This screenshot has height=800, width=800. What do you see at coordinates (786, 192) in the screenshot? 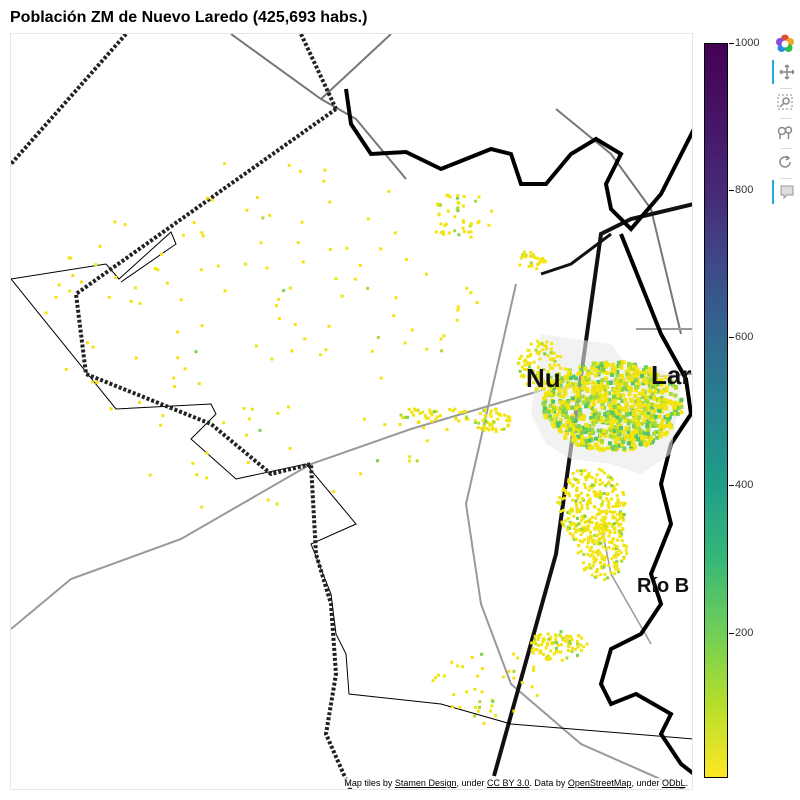
I see `hover-icon` at bounding box center [786, 192].